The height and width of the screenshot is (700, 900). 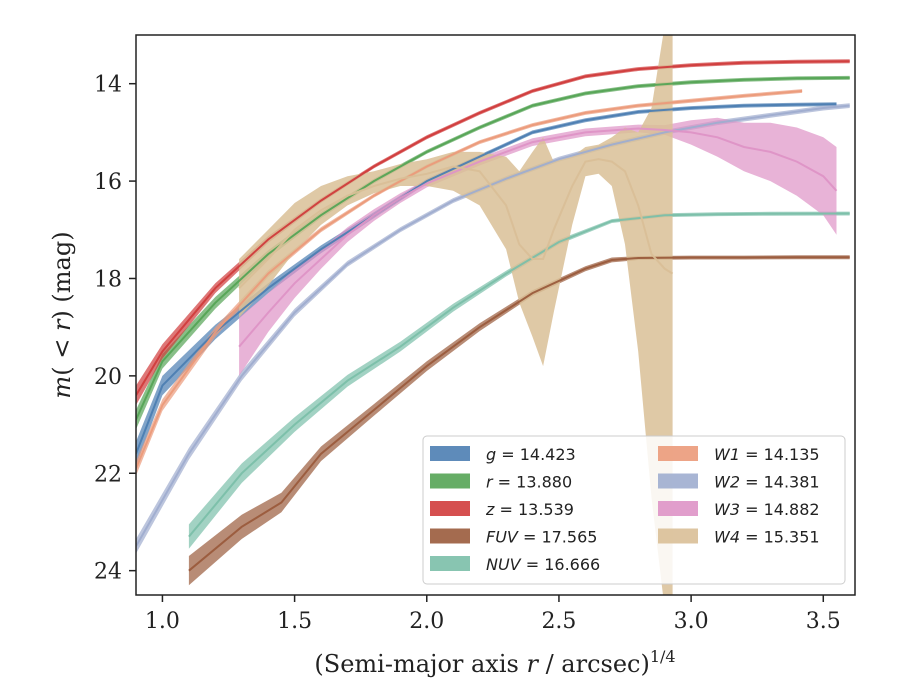 What do you see at coordinates (558, 621) in the screenshot?
I see `x-tick-label: 2.5` at bounding box center [558, 621].